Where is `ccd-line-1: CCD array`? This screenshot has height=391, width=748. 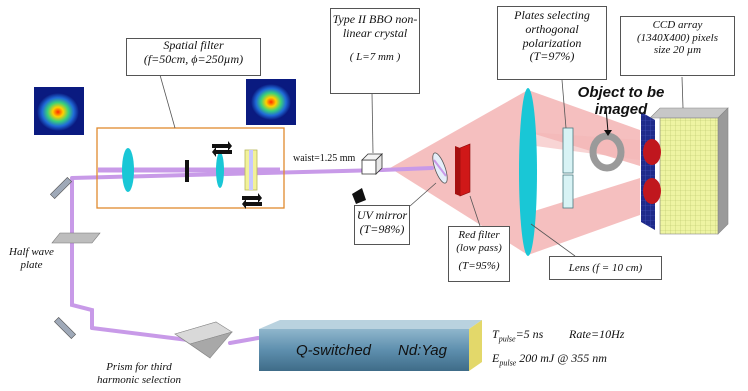
ccd-line-1: CCD array is located at coordinates (677, 25).